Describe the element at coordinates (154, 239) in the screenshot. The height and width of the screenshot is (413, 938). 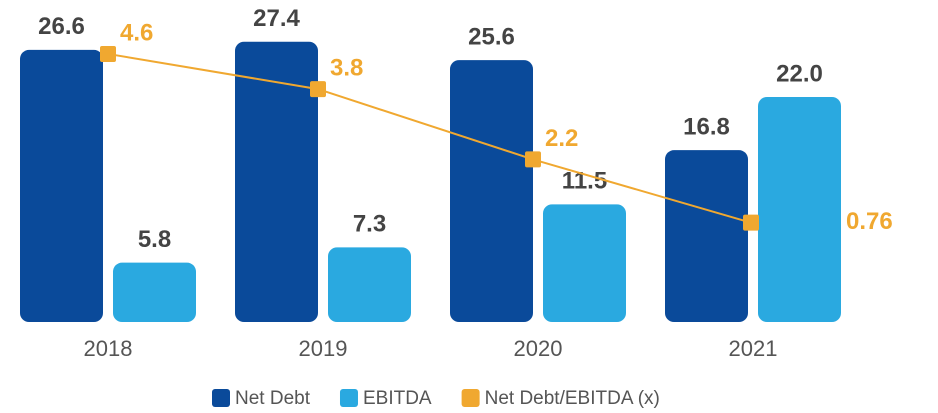
I see `data-label: 5.8` at that location.